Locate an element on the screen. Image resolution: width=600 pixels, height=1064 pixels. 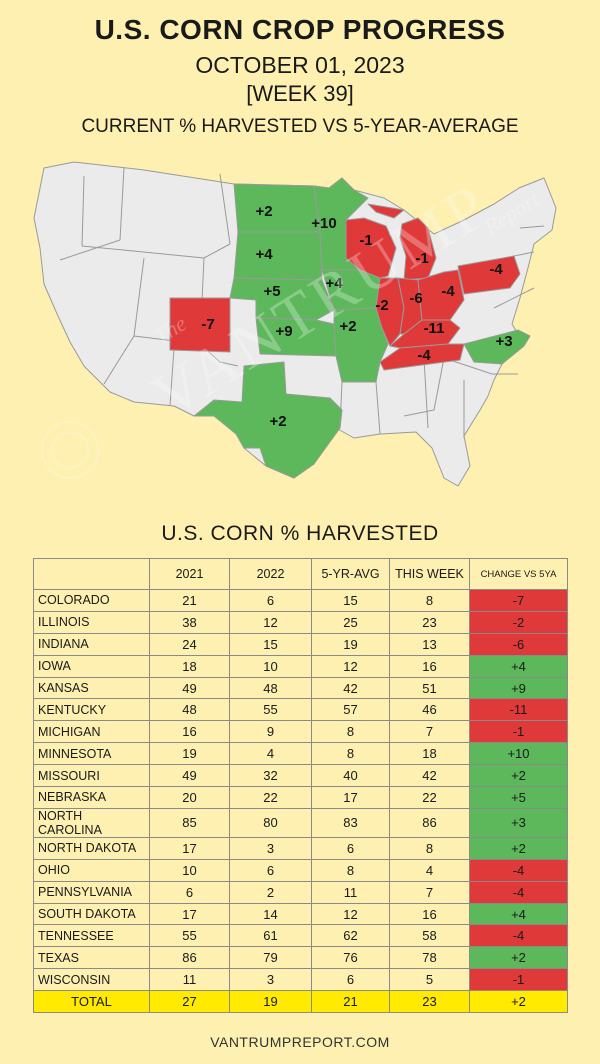
map-label-illinois: -2 is located at coordinates (381, 305).